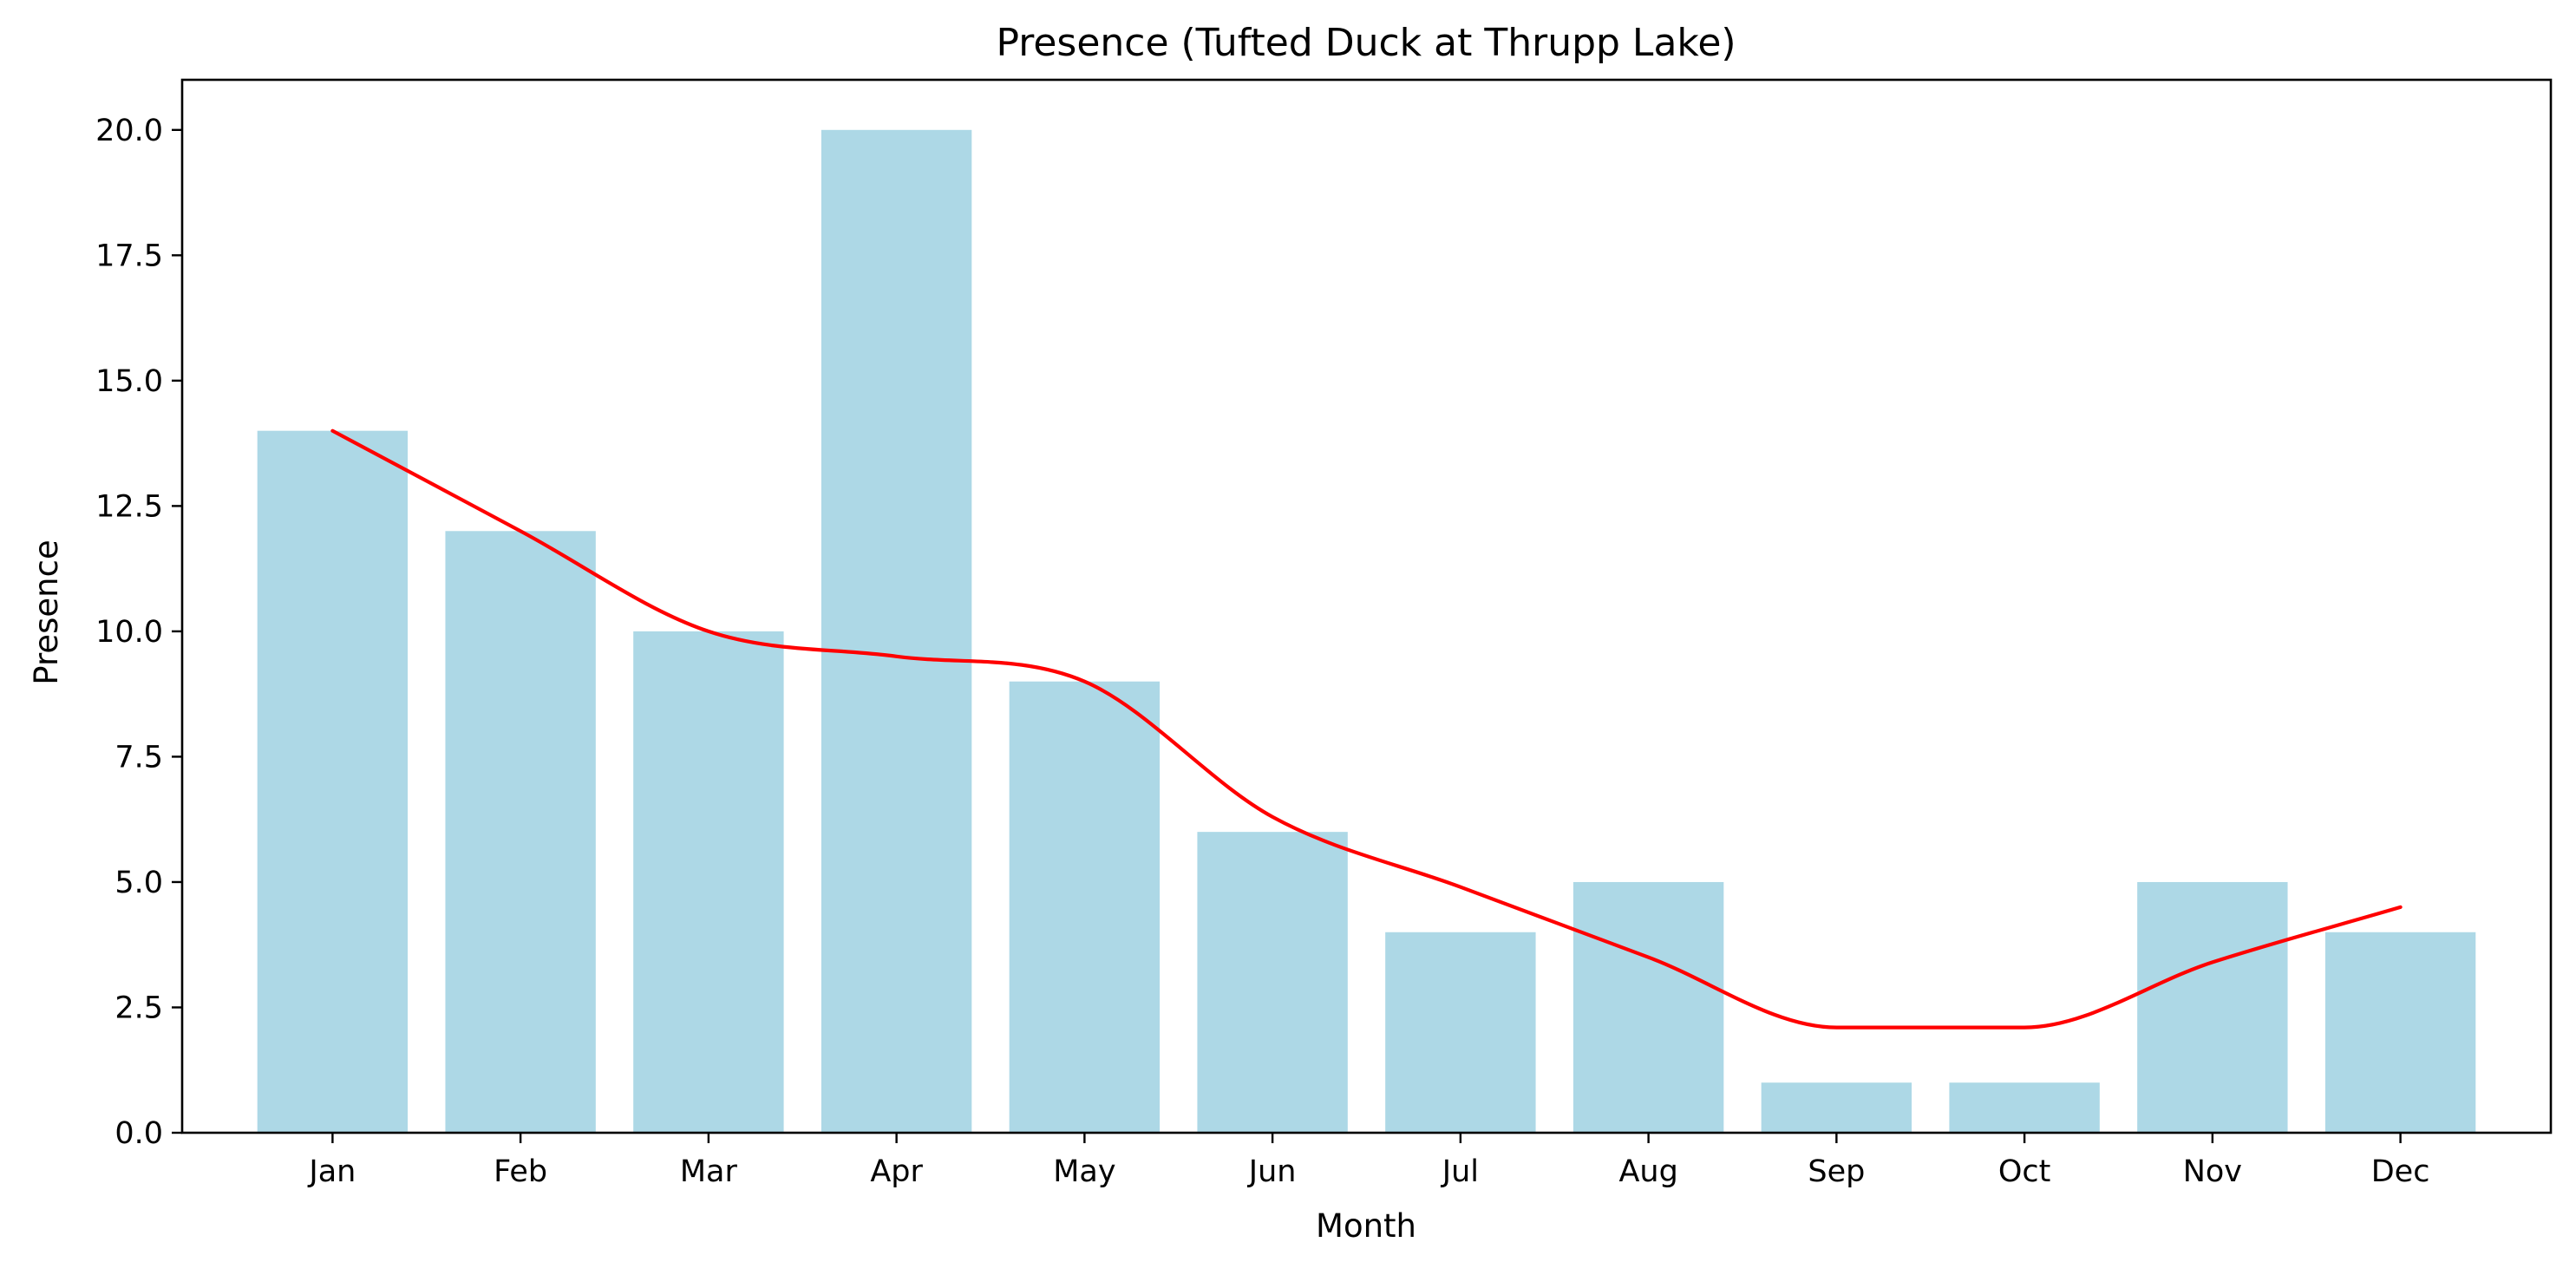 The height and width of the screenshot is (1275, 2576). I want to click on x-tick-label-jun: Jun, so click(1272, 1171).